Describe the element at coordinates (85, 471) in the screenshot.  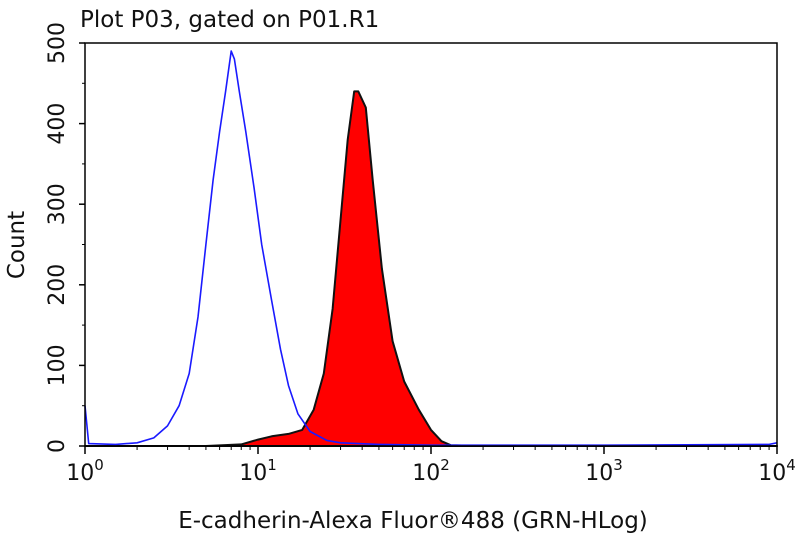
I see `x-tick-label: 10⁰` at that location.